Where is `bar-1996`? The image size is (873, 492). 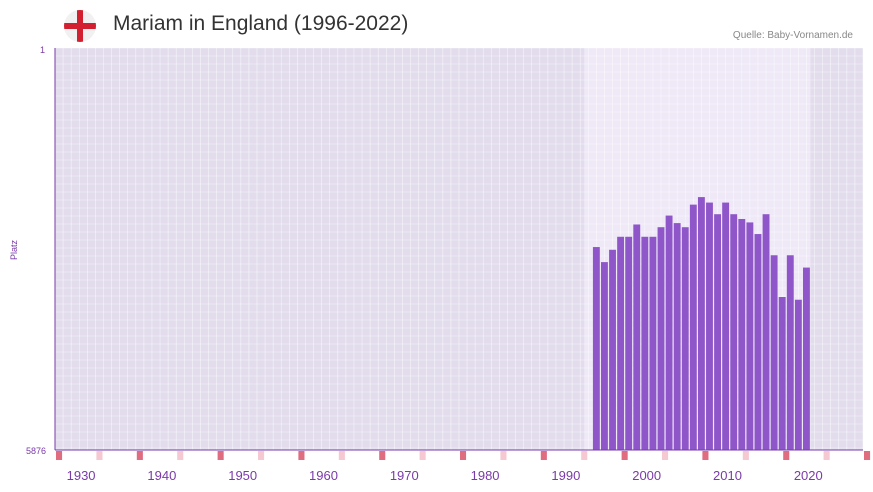 bar-1996 is located at coordinates (596, 348).